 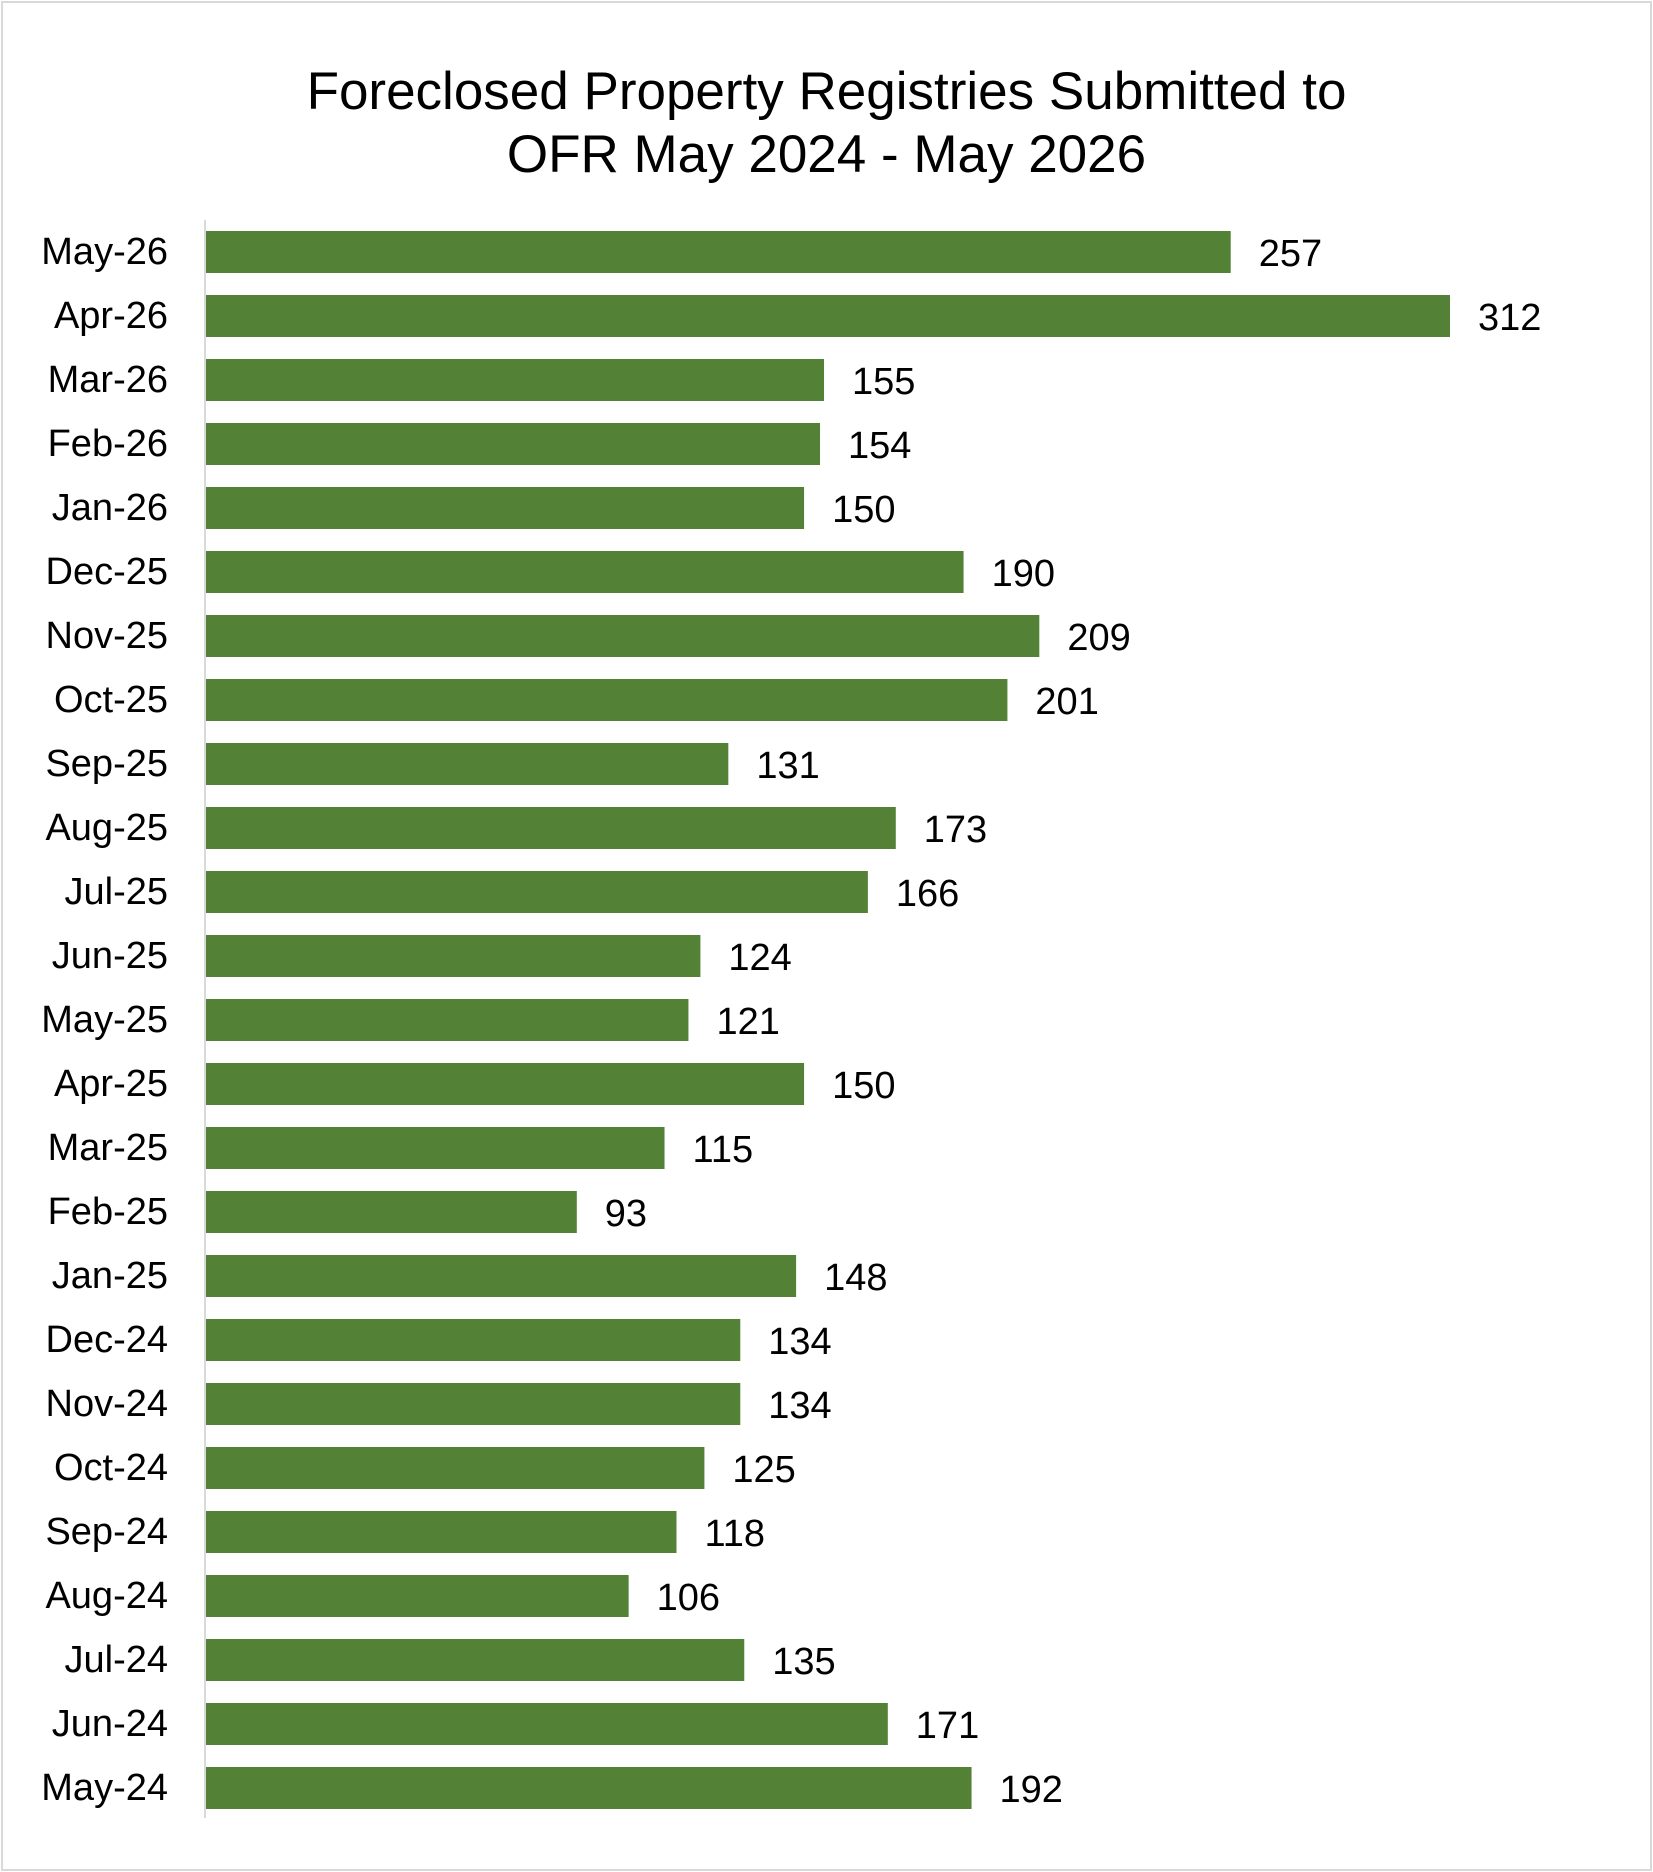 I want to click on category-label-jan-26: Jan-26, so click(x=110, y=508).